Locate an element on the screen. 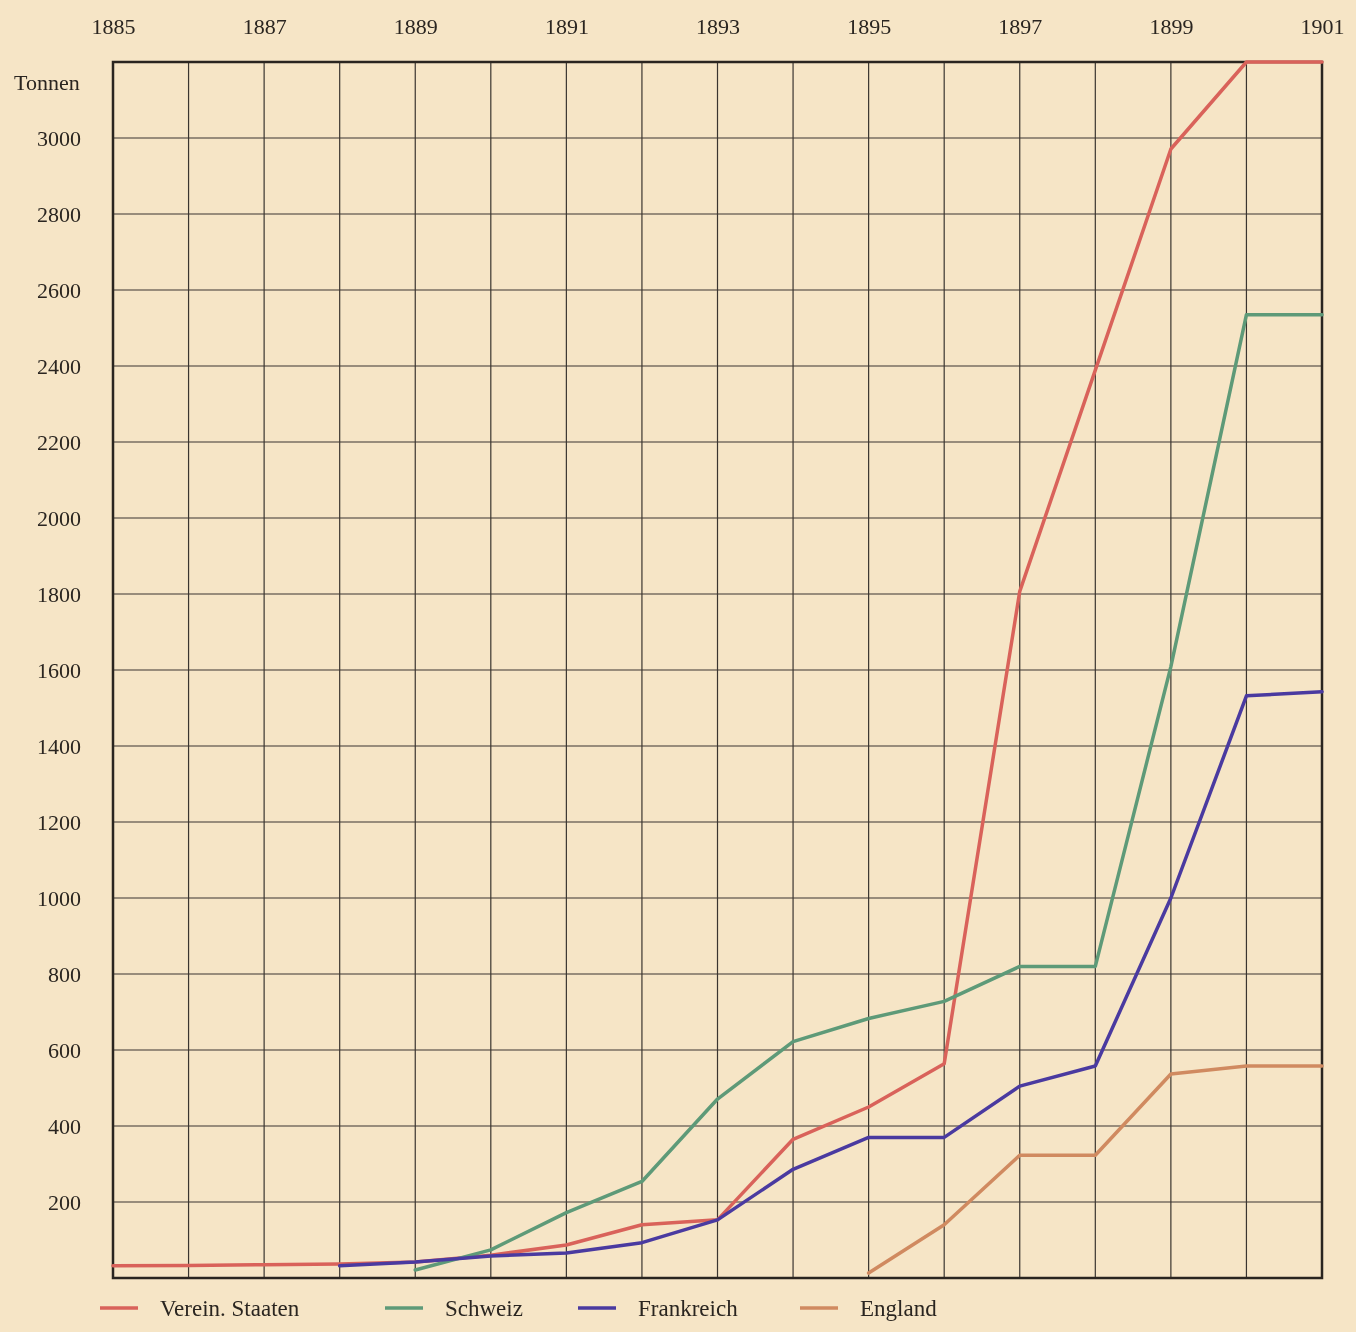  legend-label: Verein. Staaten is located at coordinates (230, 1308).